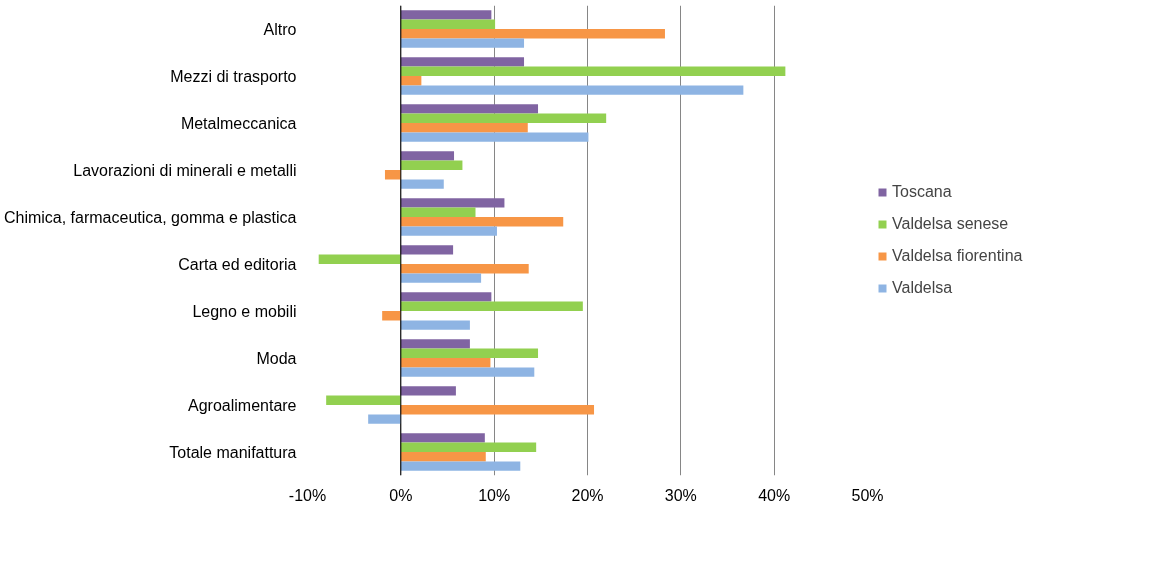 The image size is (1161, 565). Describe the element at coordinates (680, 495) in the screenshot. I see `x-tick-label: 30%` at that location.